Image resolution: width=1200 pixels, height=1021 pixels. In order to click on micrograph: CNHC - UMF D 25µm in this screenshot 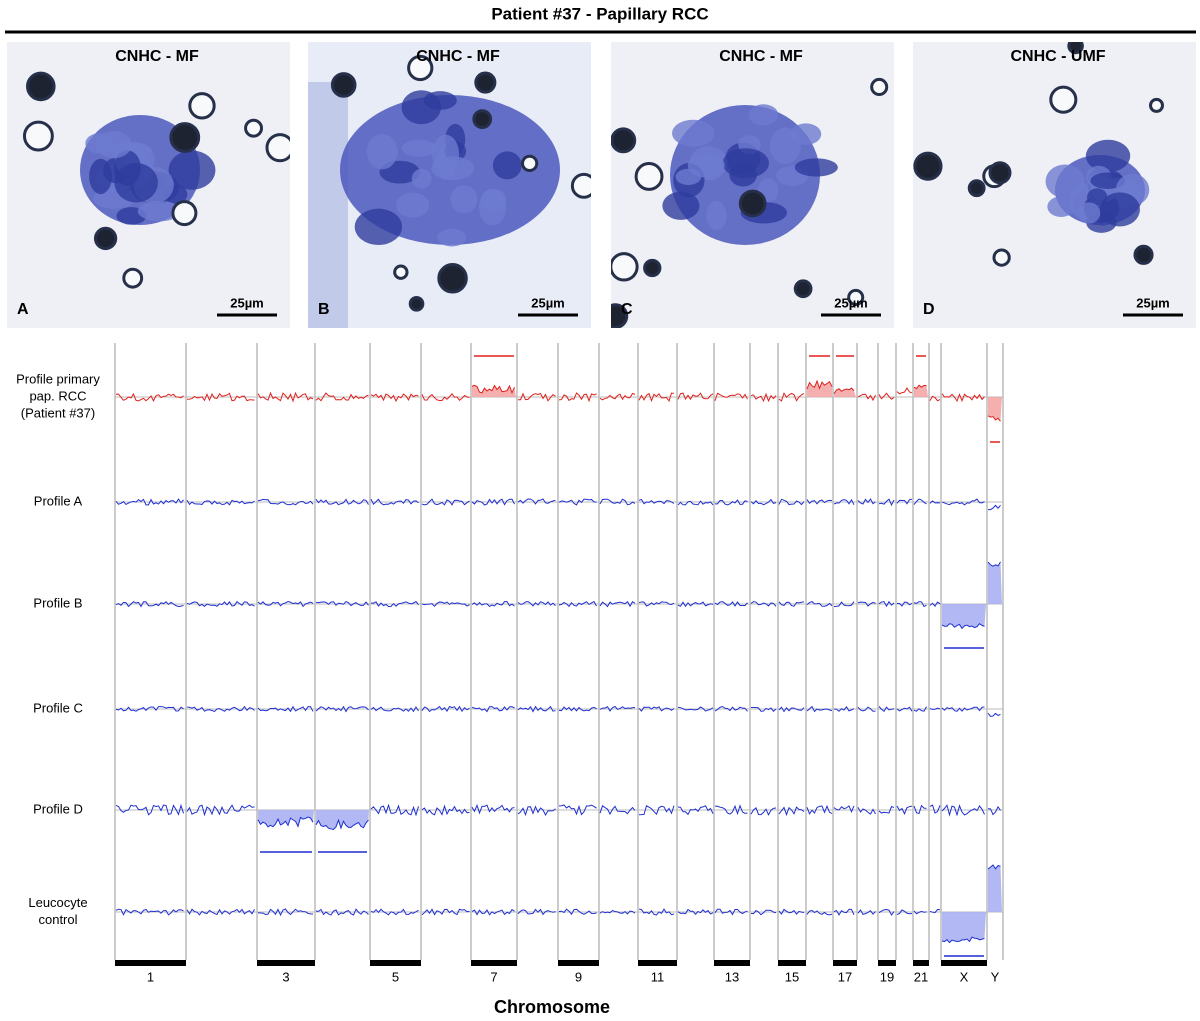, I will do `click(1054, 185)`.